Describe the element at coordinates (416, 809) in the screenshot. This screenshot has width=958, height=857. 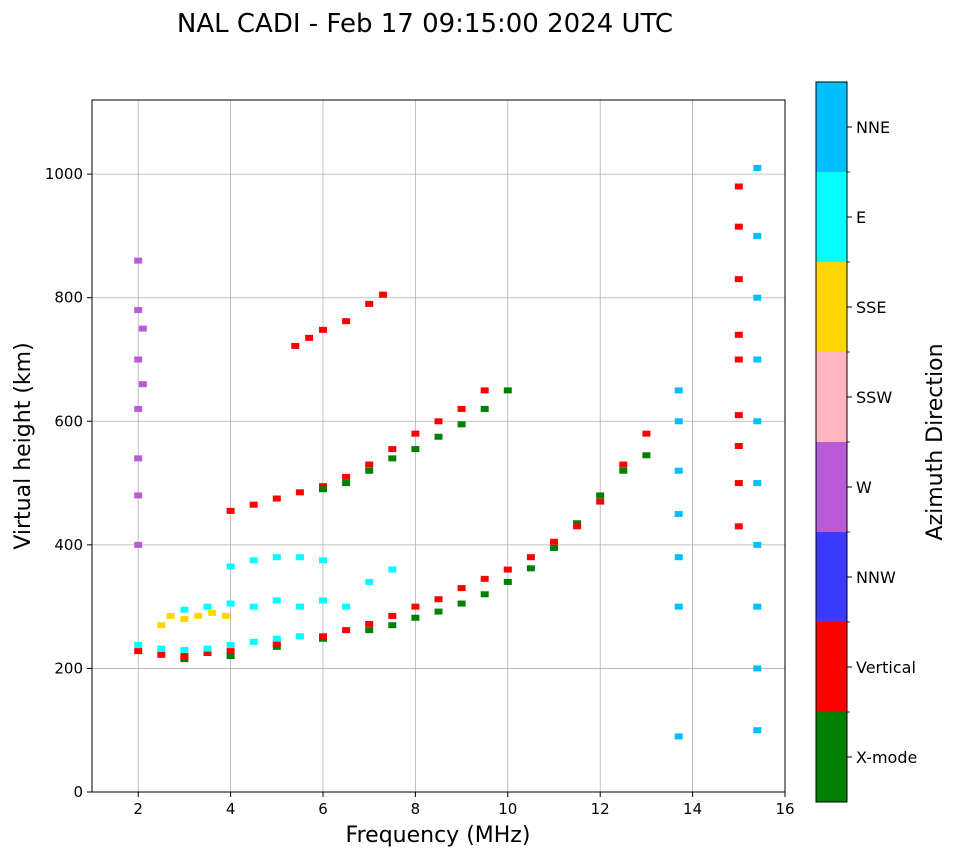
I see `x-tick-label: 8` at that location.